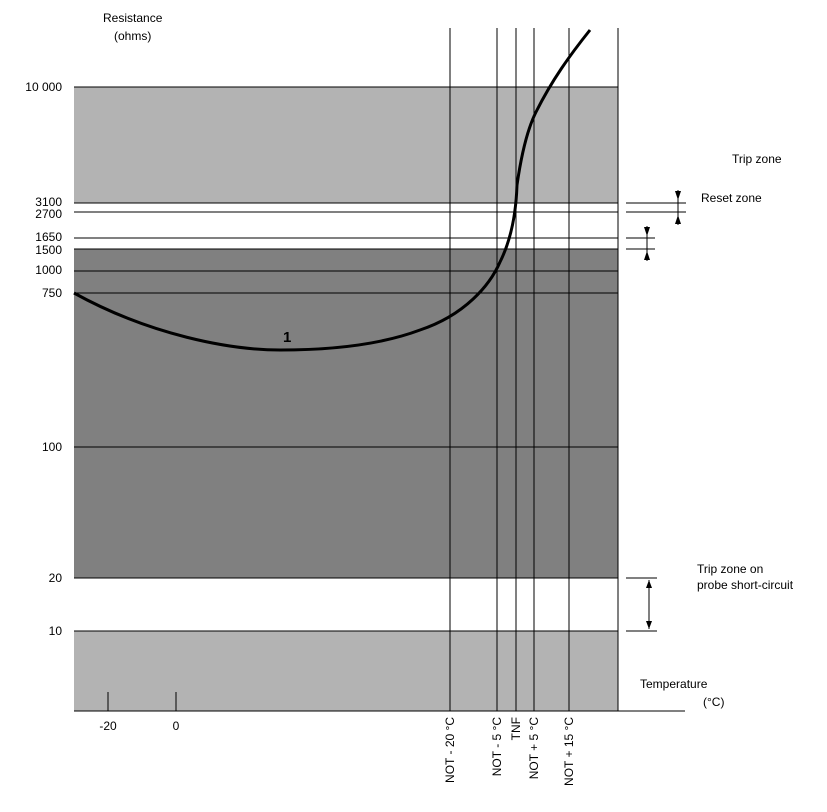 This screenshot has height=812, width=827. Describe the element at coordinates (649, 584) in the screenshot. I see `short-circuit-arrow-up-icon` at that location.